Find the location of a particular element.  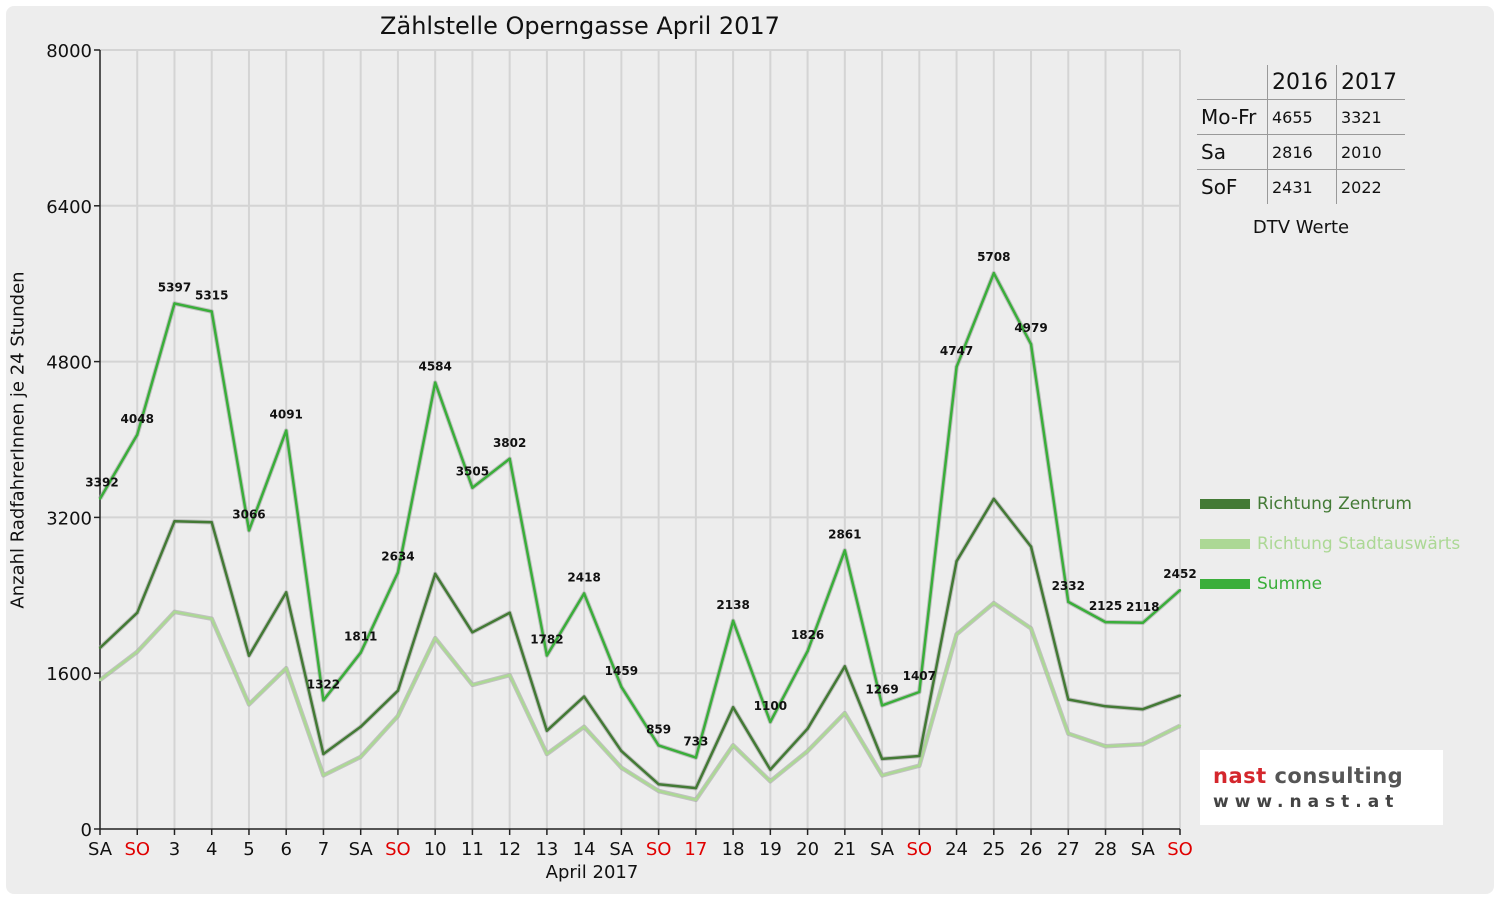

chart-title: Zählstelle Operngasse April 2017 is located at coordinates (580, 26).